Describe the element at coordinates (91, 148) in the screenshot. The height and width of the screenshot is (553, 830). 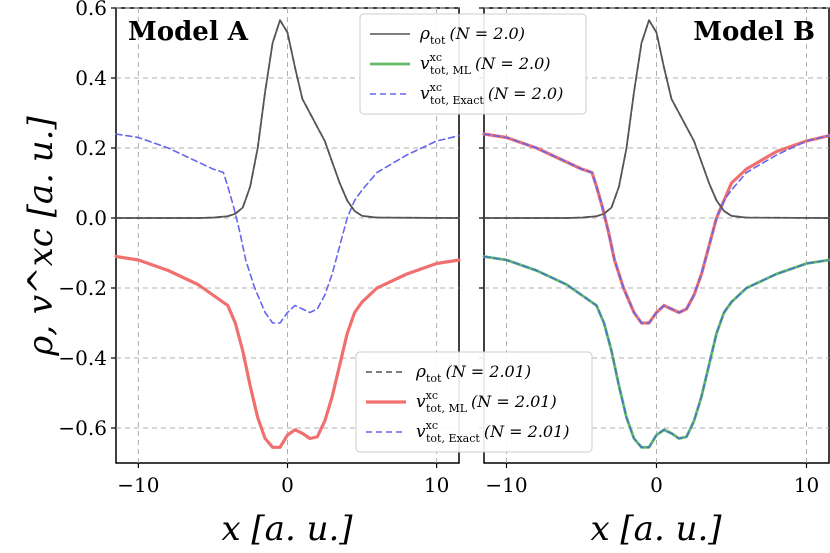
I see `y-tick-label: 0.2` at that location.